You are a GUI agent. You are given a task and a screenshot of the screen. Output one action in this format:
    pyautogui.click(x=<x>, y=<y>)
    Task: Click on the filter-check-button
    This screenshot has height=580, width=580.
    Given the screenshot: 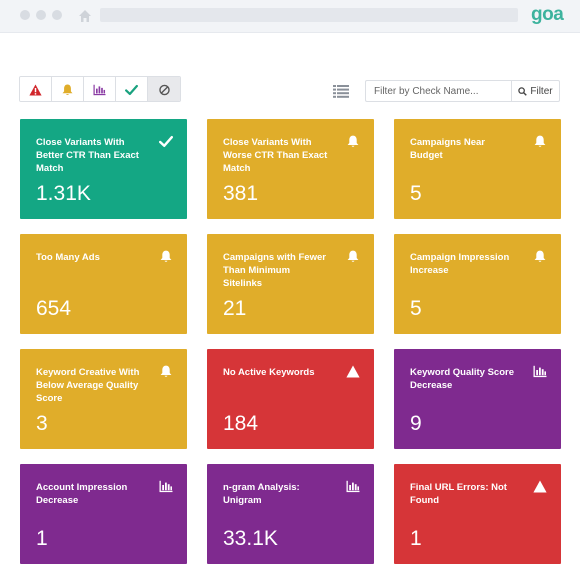 What is the action you would take?
    pyautogui.click(x=132, y=89)
    